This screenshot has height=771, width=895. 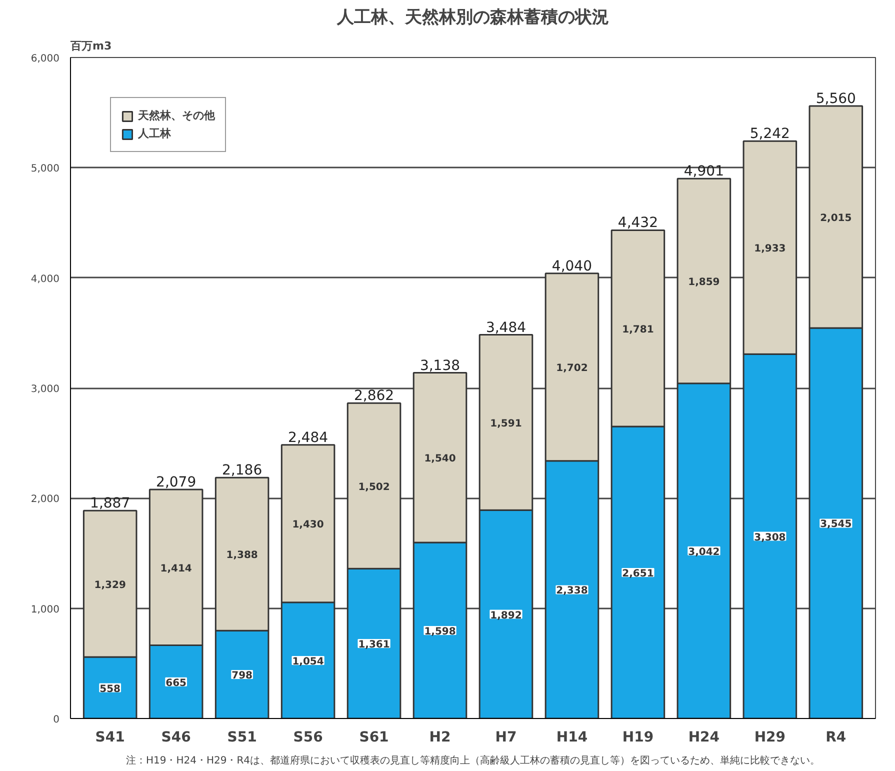 What do you see at coordinates (45, 389) in the screenshot?
I see `y-tick-label: 3,000` at bounding box center [45, 389].